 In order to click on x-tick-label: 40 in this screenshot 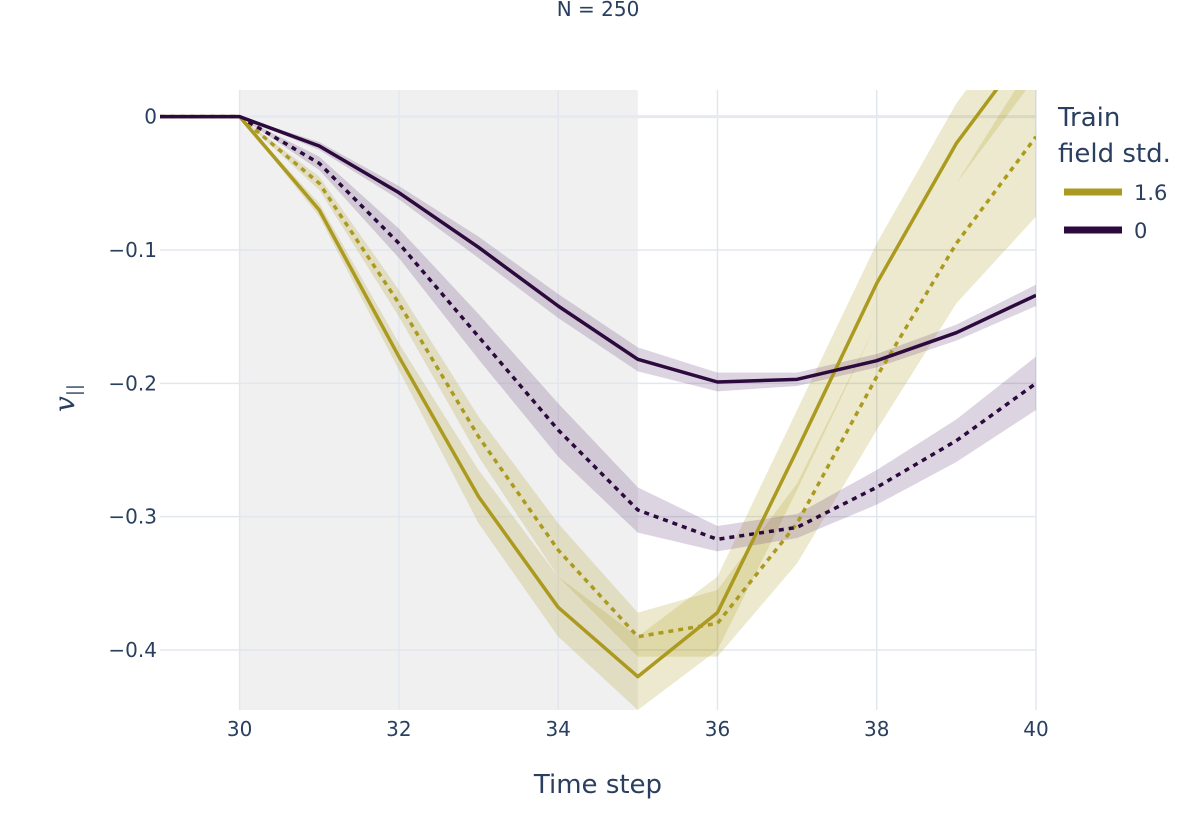, I will do `click(1035, 729)`.